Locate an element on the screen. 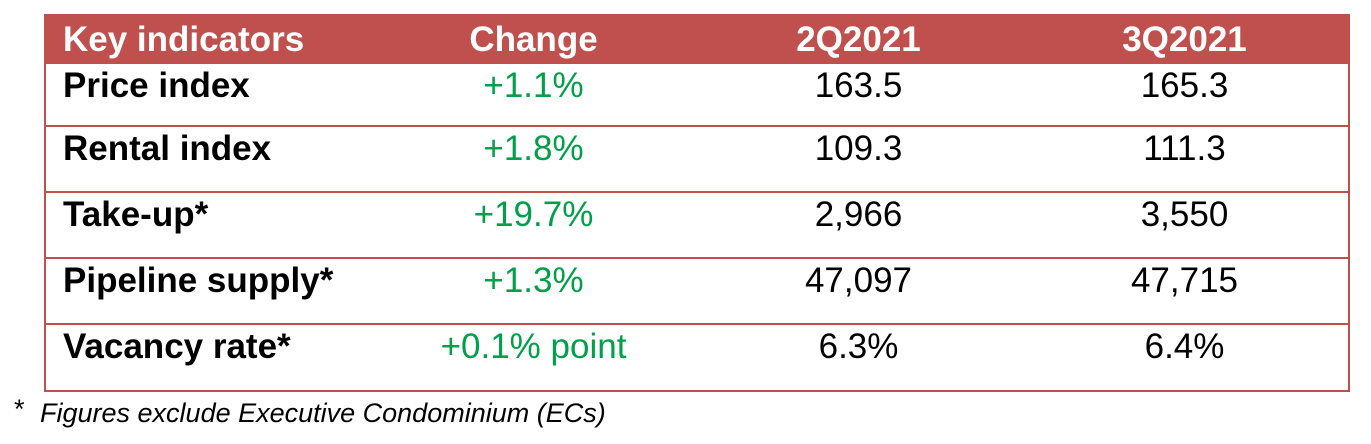 This screenshot has height=444, width=1371. row-2q2021-value: 2,966 is located at coordinates (858, 214).